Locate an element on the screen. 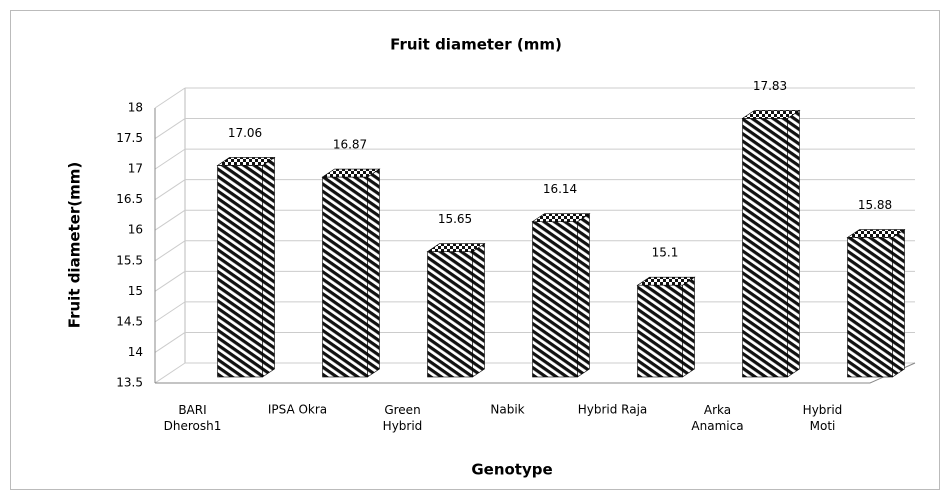 The image size is (952, 500). y-tick-label: 18 is located at coordinates (135, 108).